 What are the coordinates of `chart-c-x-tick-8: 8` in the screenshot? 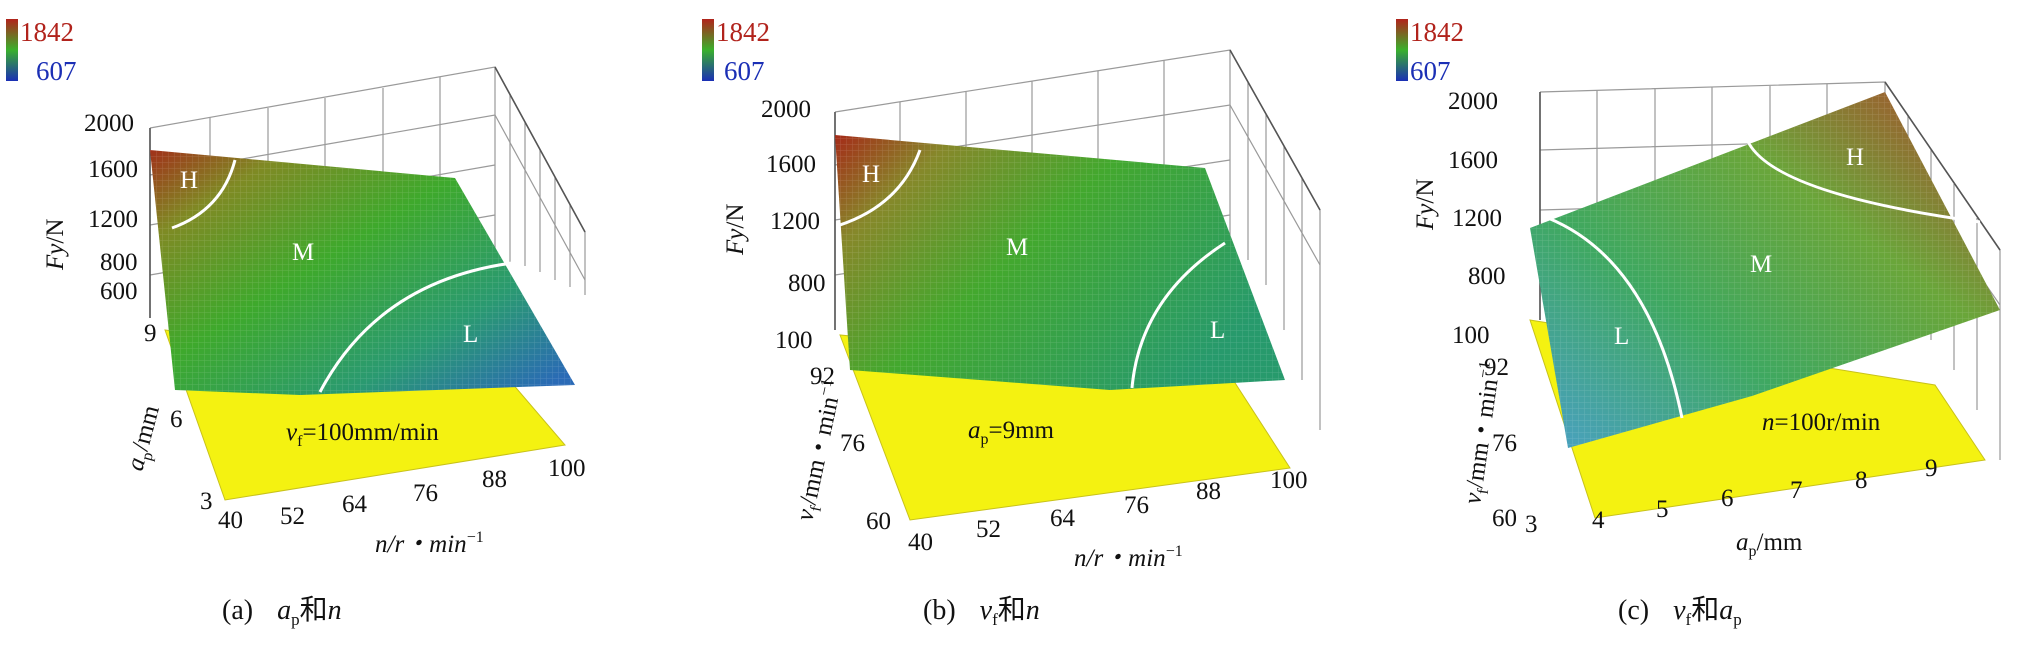 It's located at (1861, 480).